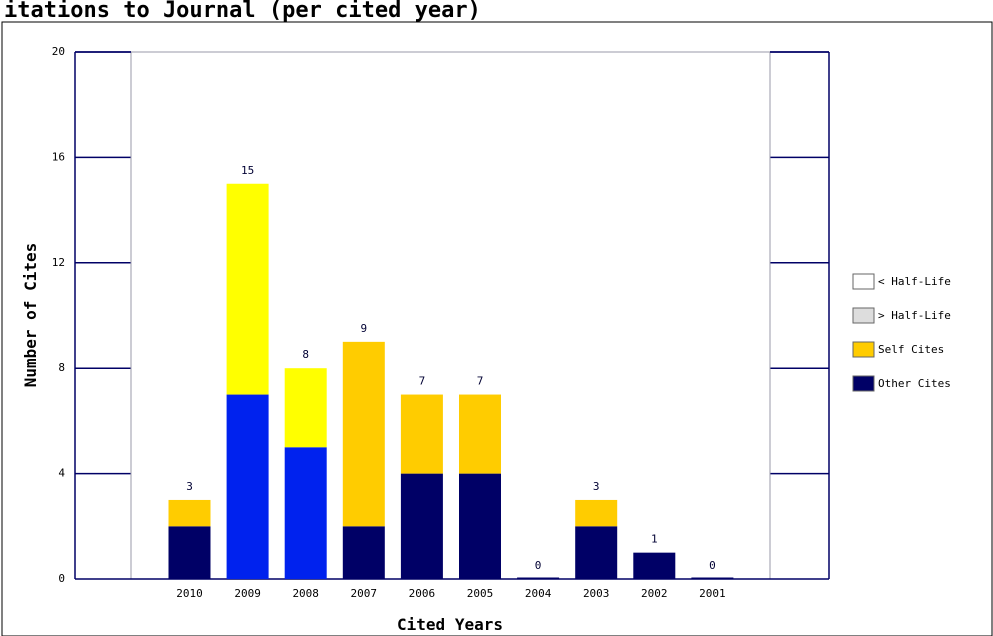 The height and width of the screenshot is (636, 993). Describe the element at coordinates (538, 578) in the screenshot. I see `bar-other-cites-2004` at that location.